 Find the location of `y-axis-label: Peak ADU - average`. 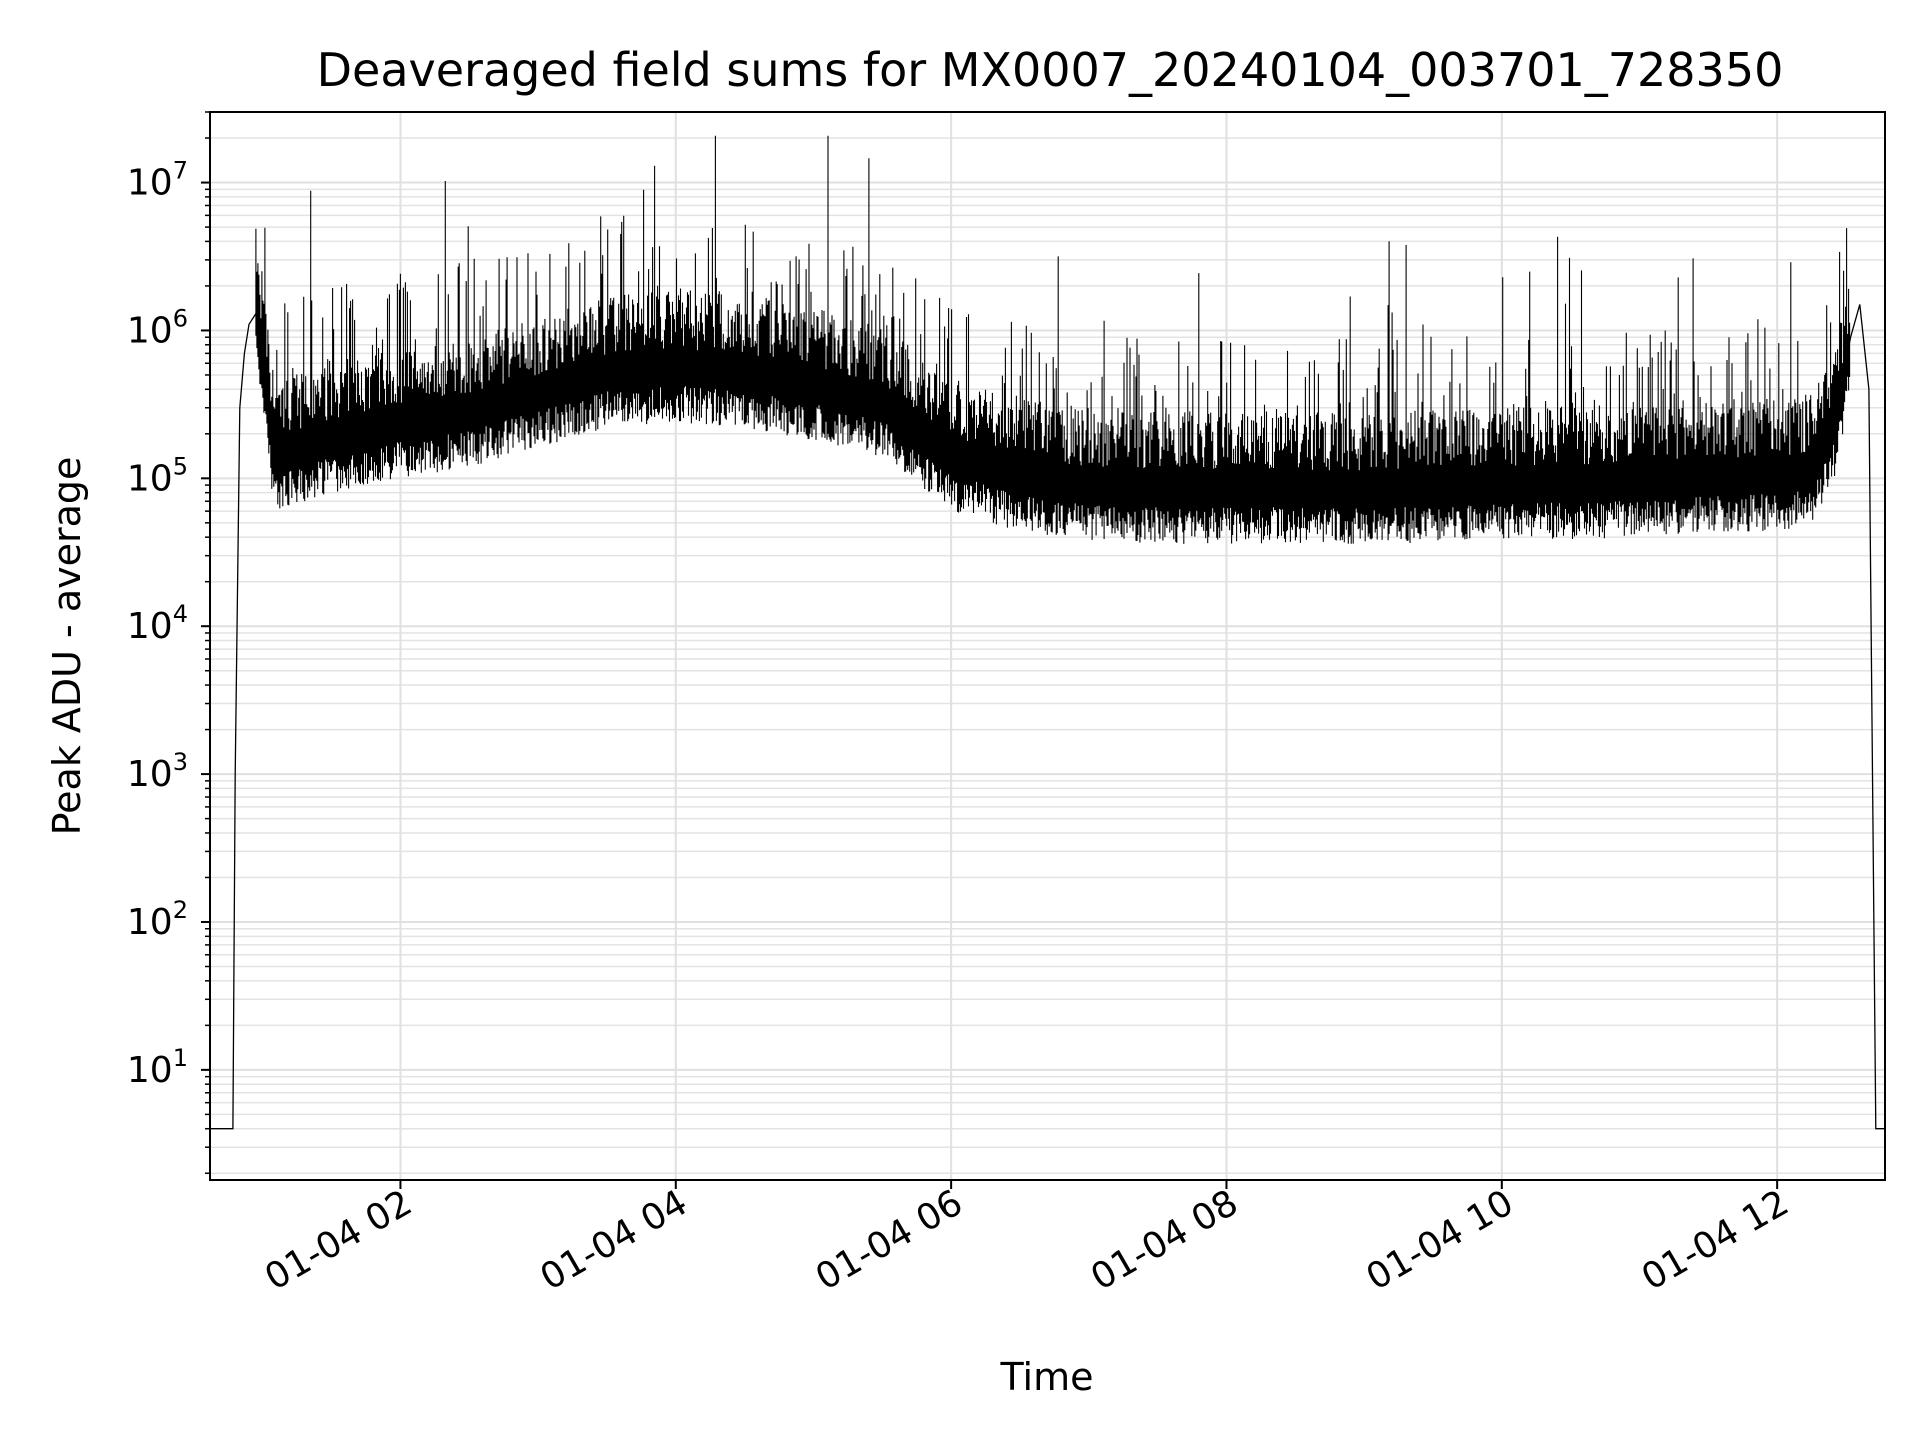

y-axis-label: Peak ADU - average is located at coordinates (67, 646).